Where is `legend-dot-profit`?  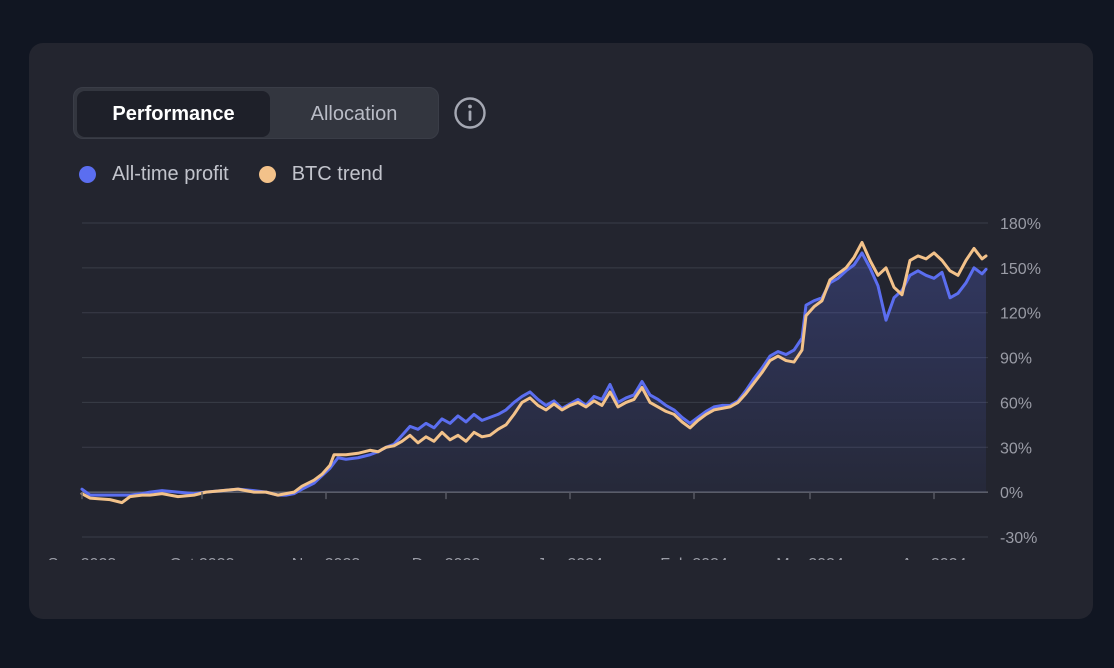 legend-dot-profit is located at coordinates (87, 174).